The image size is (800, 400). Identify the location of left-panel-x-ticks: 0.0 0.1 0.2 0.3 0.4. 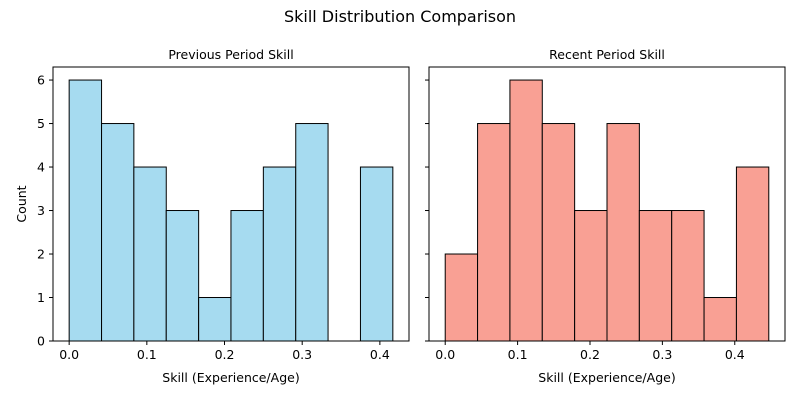
(224, 351).